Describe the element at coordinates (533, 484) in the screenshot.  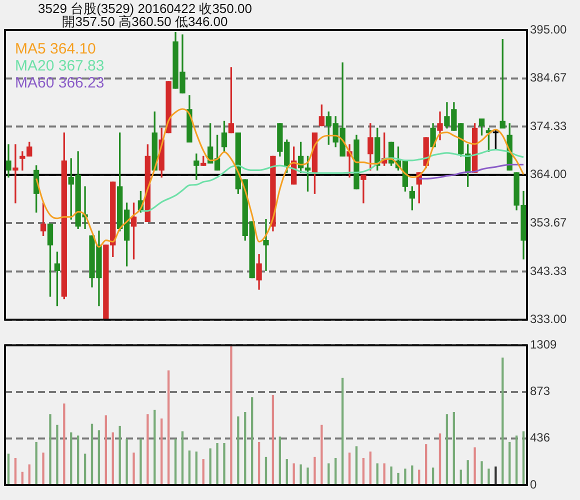
I see `y-tick-label: 0` at that location.